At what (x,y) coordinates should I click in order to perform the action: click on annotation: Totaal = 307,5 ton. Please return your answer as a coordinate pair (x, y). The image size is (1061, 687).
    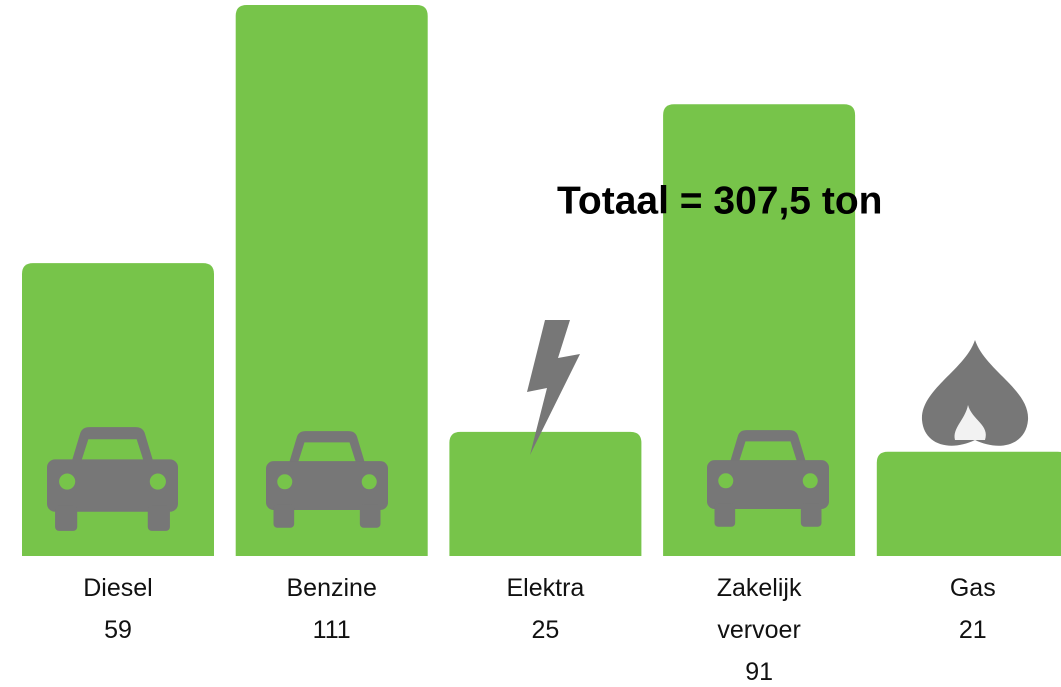
    Looking at the image, I should click on (719, 200).